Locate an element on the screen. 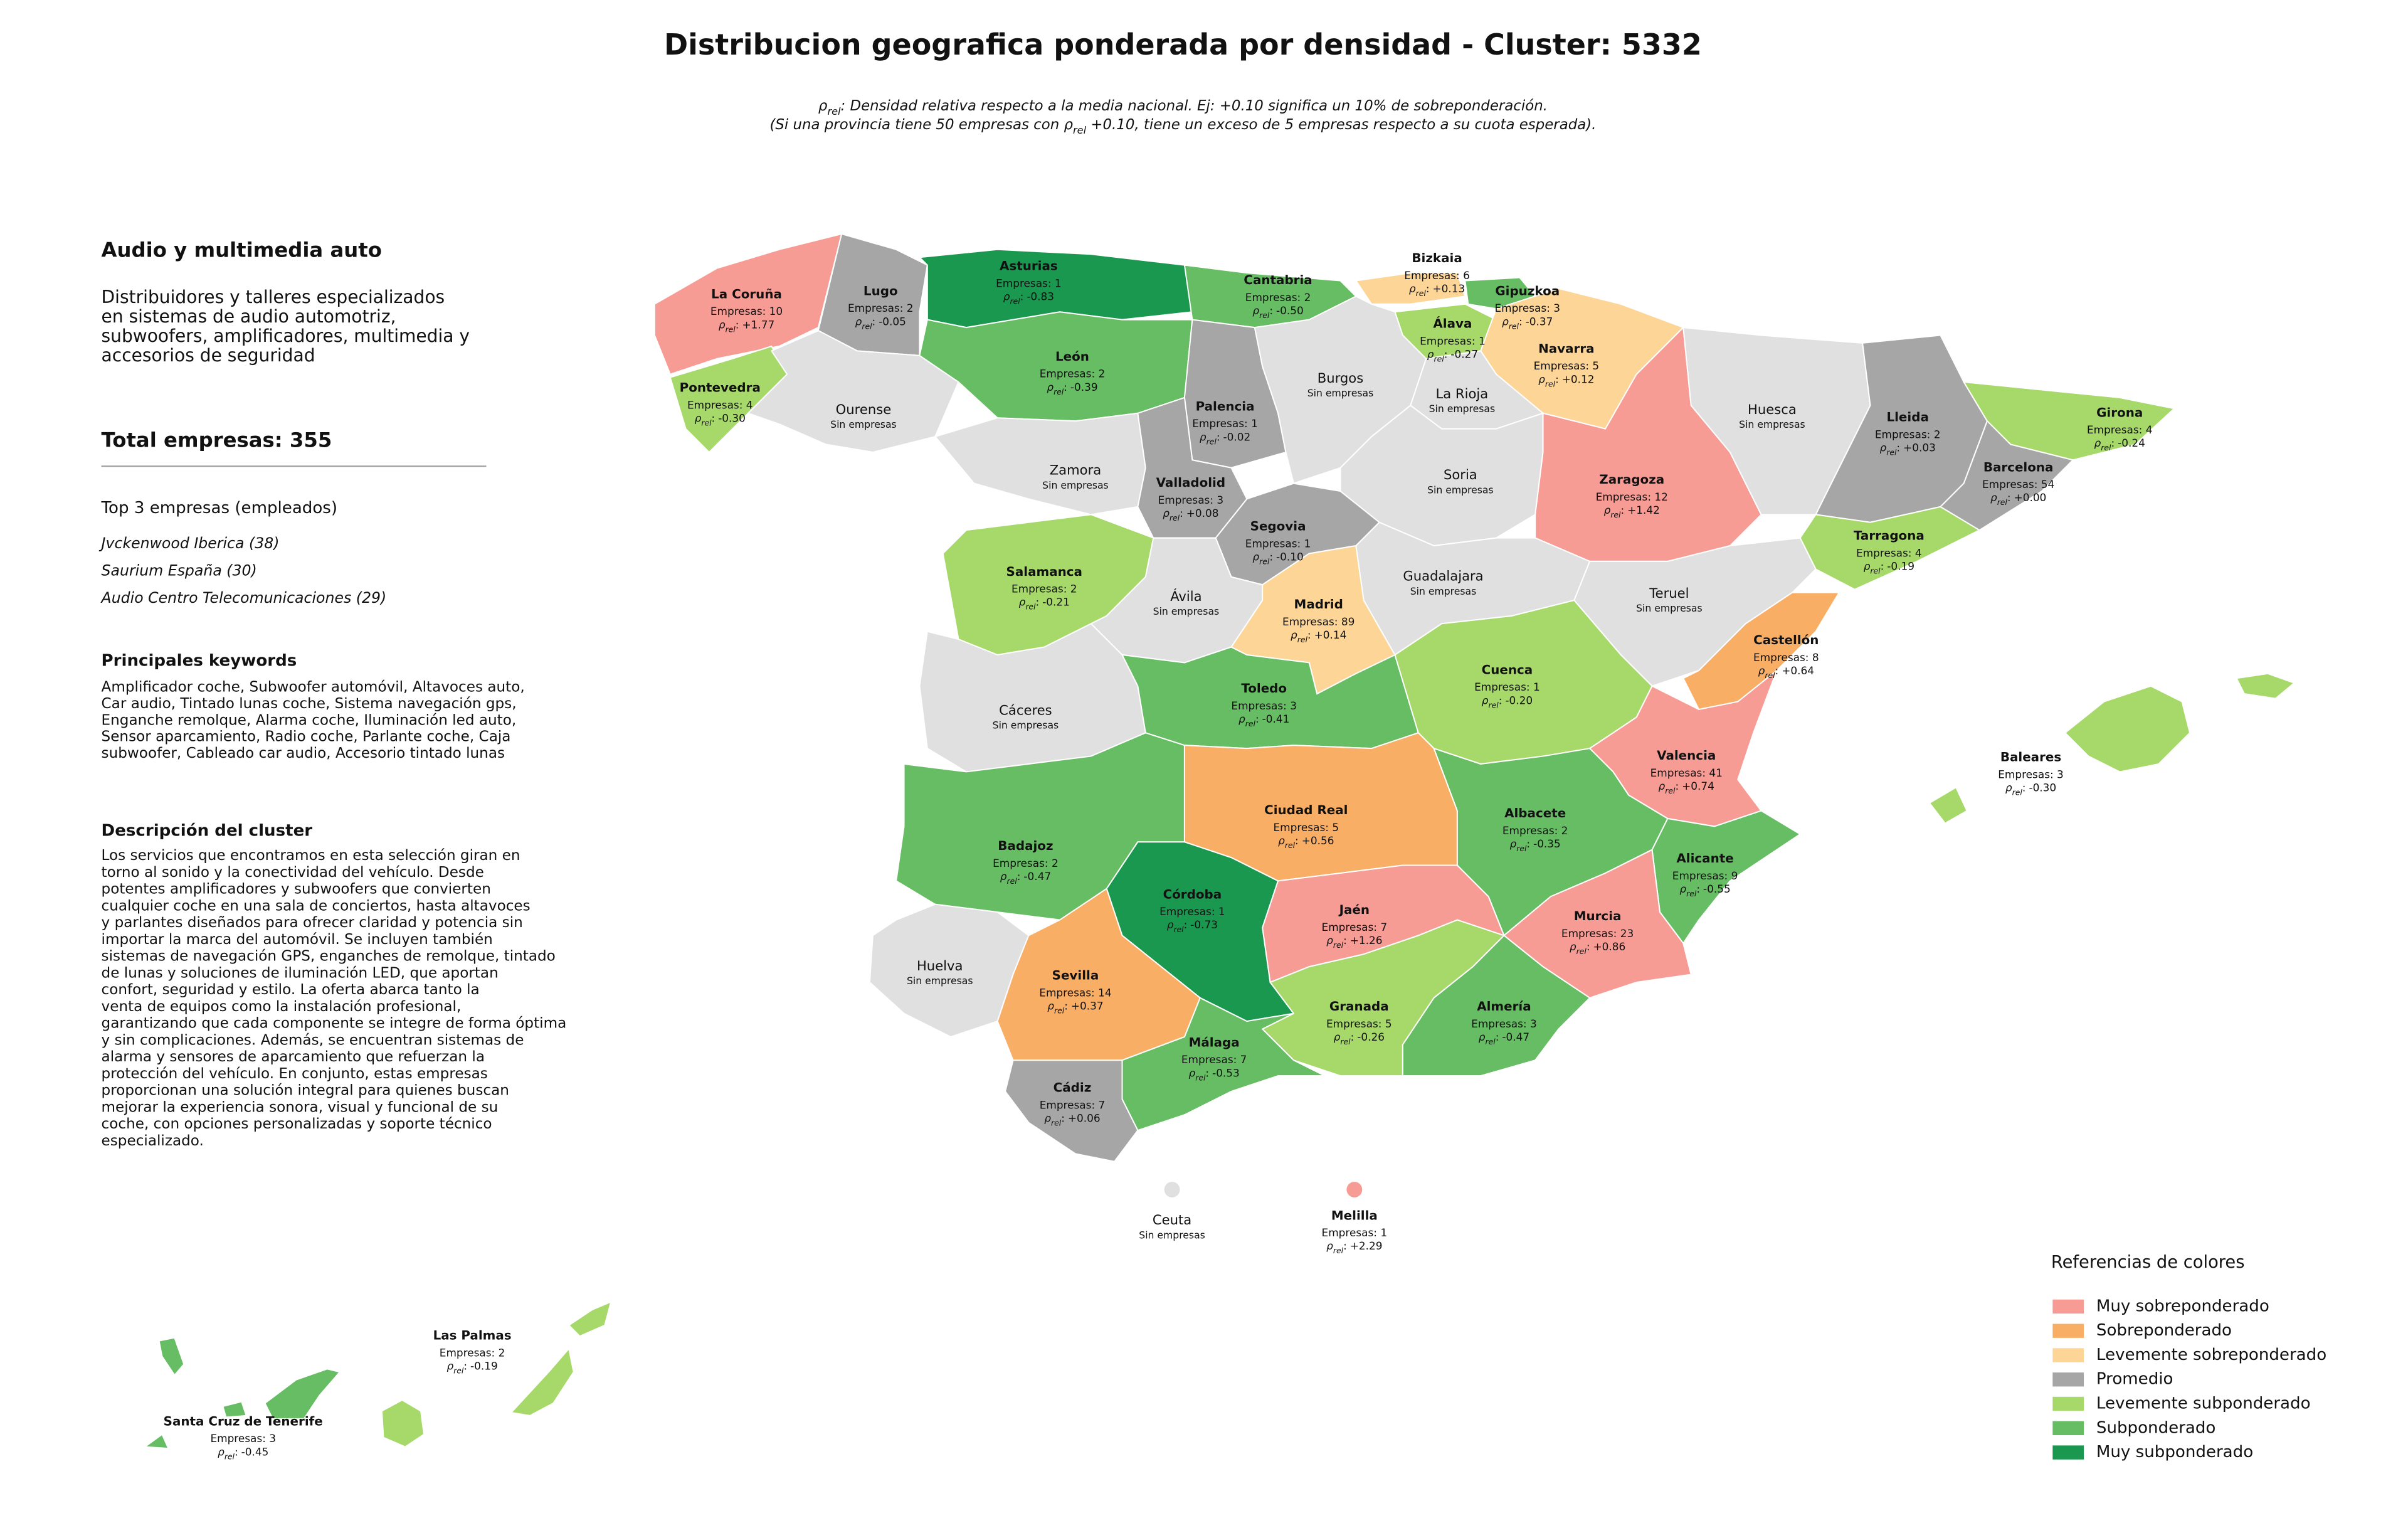  province-rho: ρrel: +0.06 is located at coordinates (1072, 1119).